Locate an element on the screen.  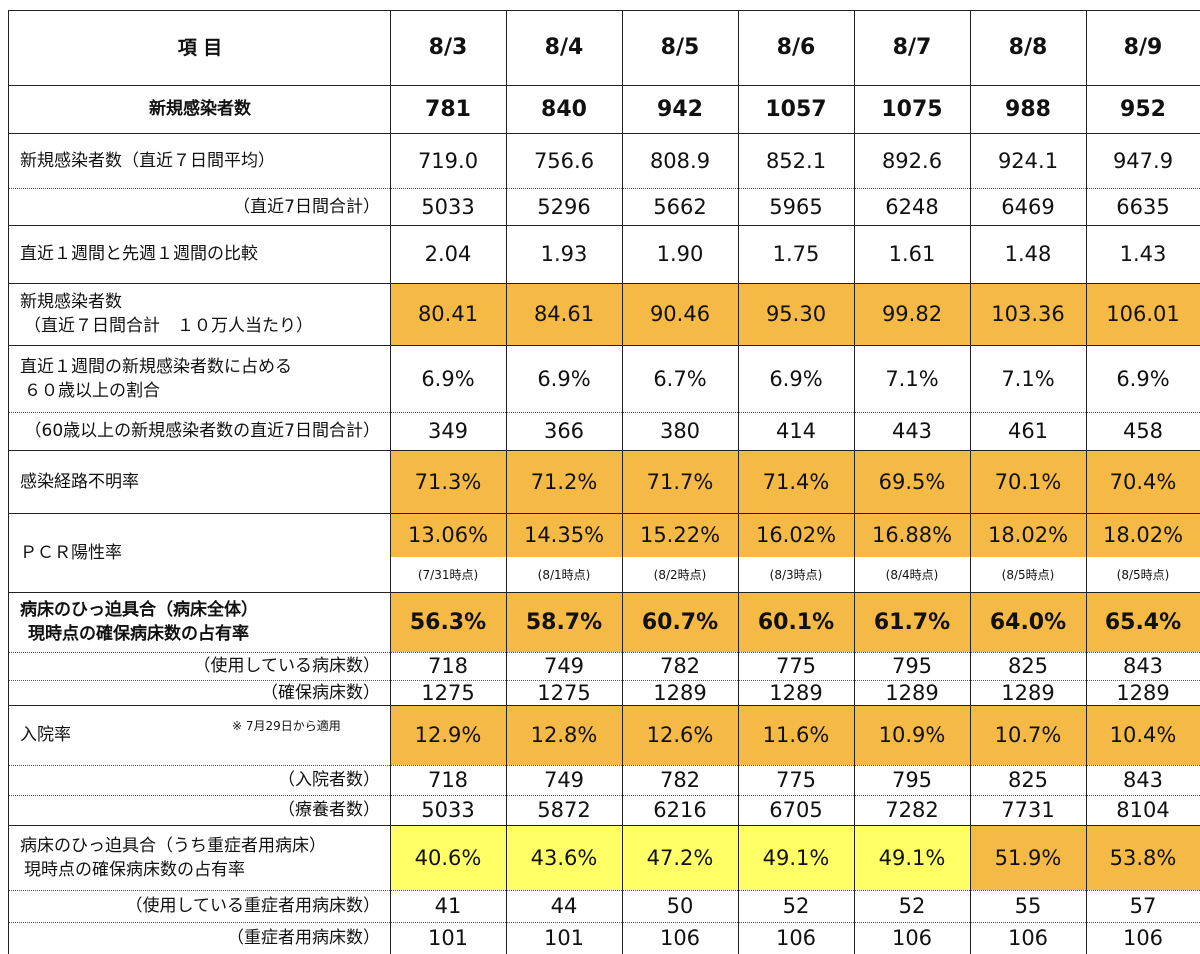
value-cell: 947.9 is located at coordinates (1143, 160).